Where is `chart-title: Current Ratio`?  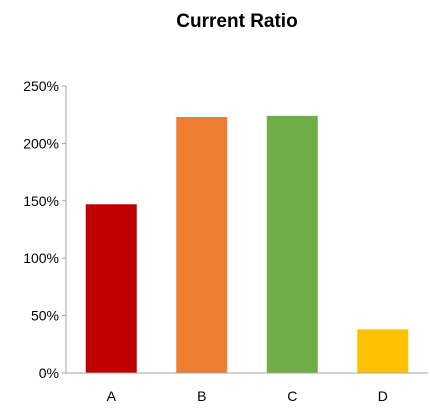 chart-title: Current Ratio is located at coordinates (236, 21).